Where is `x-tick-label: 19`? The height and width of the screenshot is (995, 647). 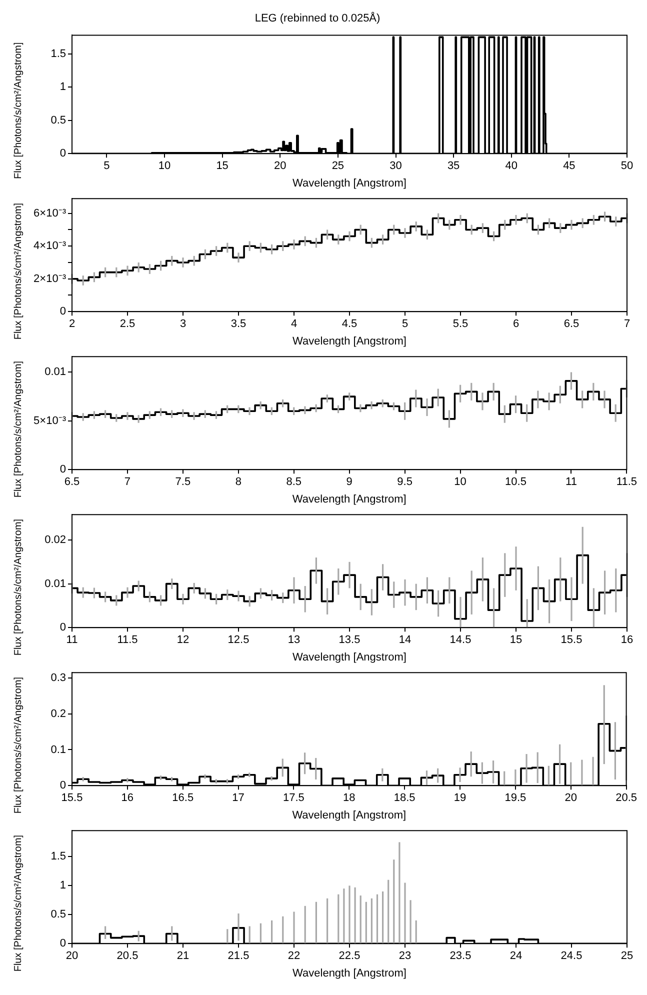 x-tick-label: 19 is located at coordinates (460, 798).